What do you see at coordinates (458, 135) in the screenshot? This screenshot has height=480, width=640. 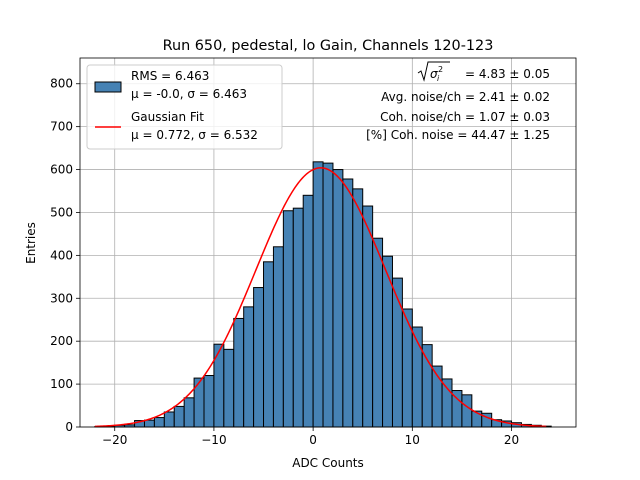 I see `annotation-coh-percent: [%] Coh. noise = 44.47 ± 1.25` at bounding box center [458, 135].